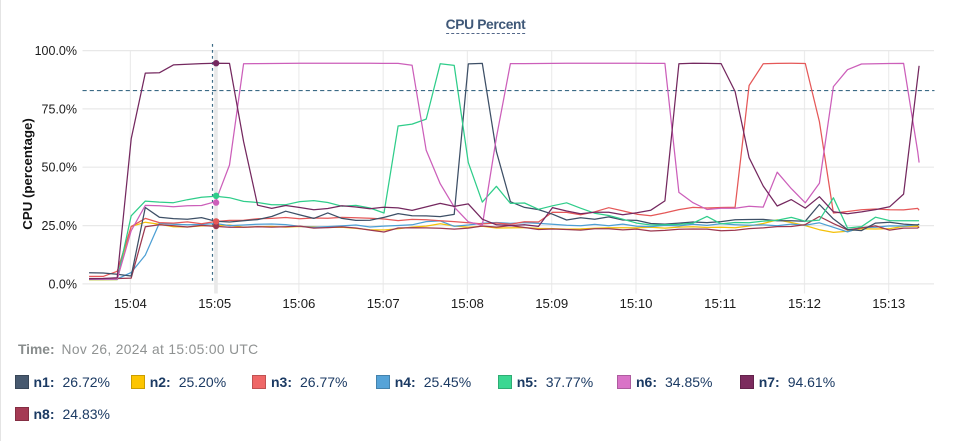 The height and width of the screenshot is (441, 968). What do you see at coordinates (63, 284) in the screenshot?
I see `svg-text: 0.0%` at bounding box center [63, 284].